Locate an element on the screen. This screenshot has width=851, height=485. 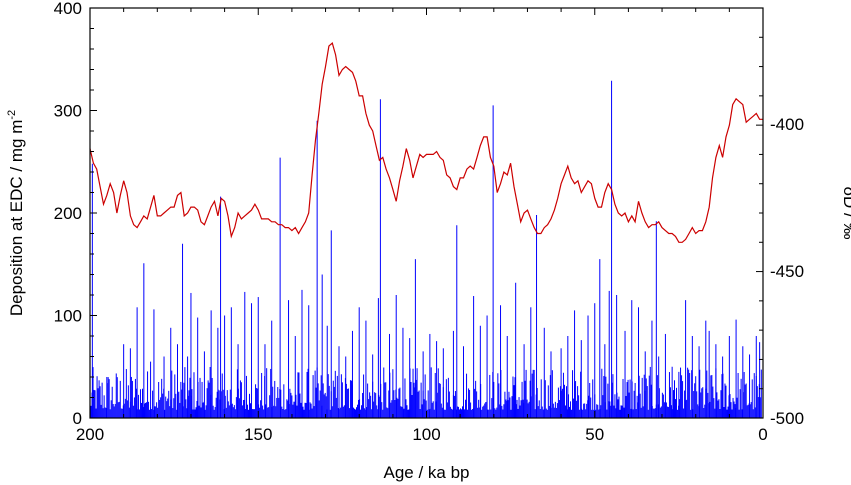
x-tick-label: 200 is located at coordinates (90, 434).